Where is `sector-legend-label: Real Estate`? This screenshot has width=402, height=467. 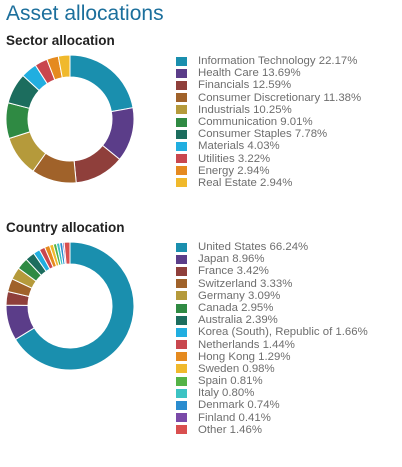
sector-legend-label: Real Estate is located at coordinates (227, 182).